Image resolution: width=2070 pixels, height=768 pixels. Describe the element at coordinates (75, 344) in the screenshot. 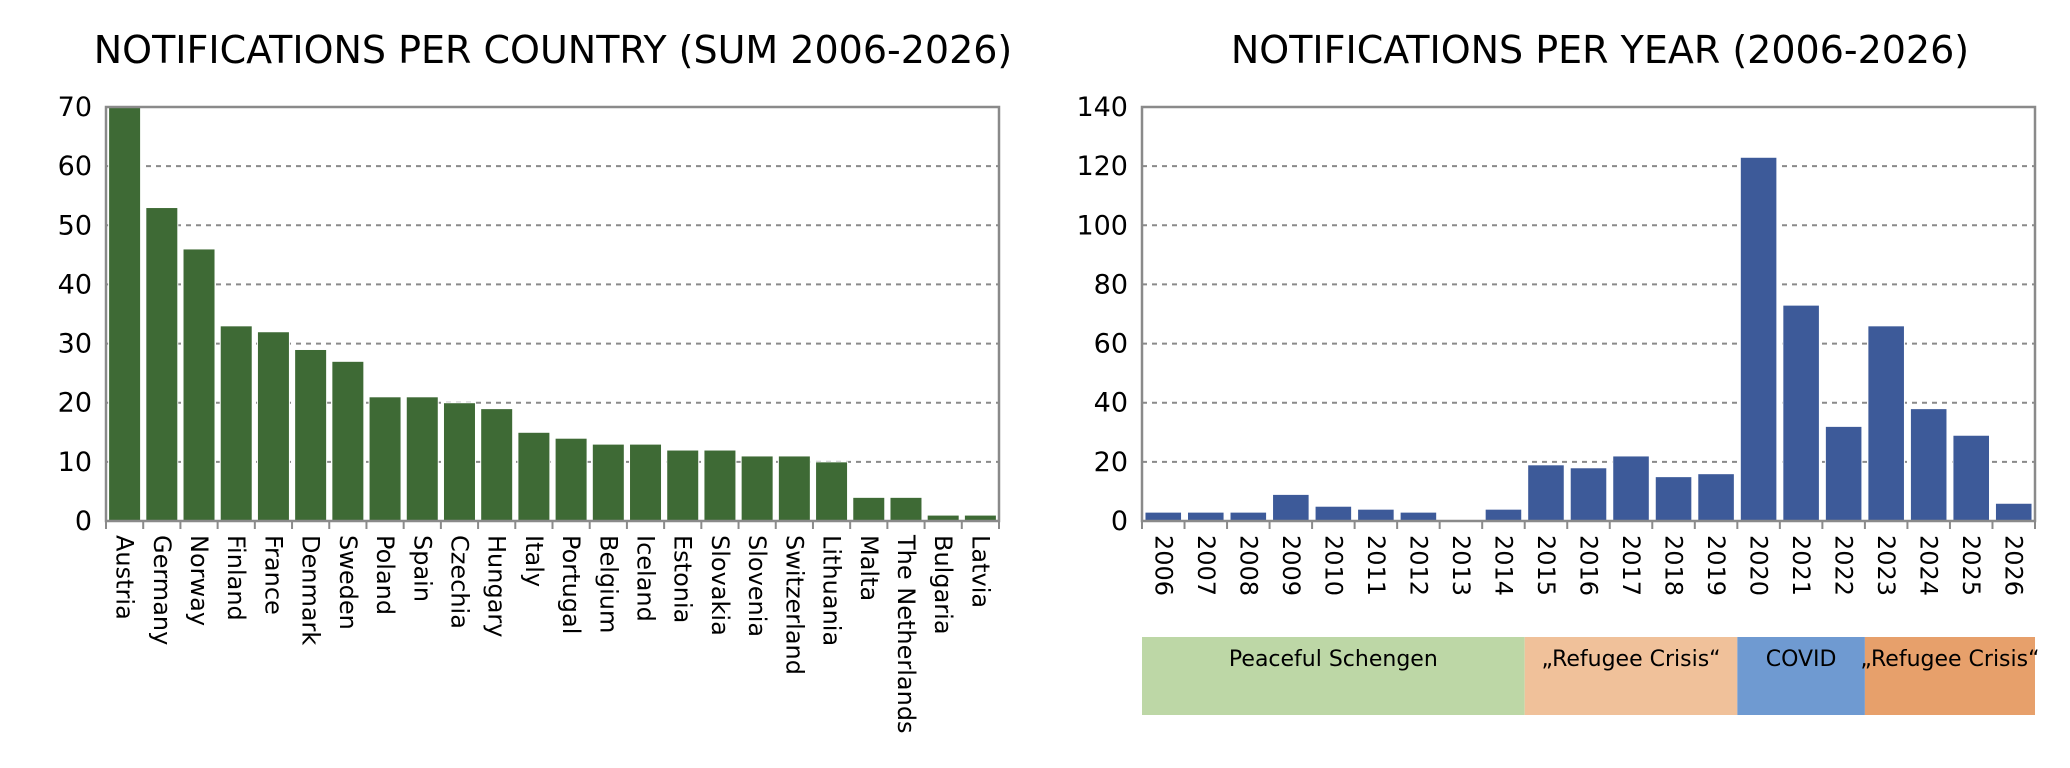

I see `y-tick-label: 30` at that location.